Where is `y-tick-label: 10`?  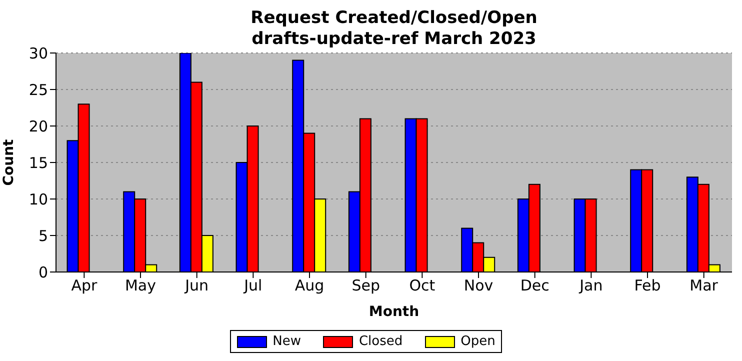 y-tick-label: 10 is located at coordinates (38, 199).